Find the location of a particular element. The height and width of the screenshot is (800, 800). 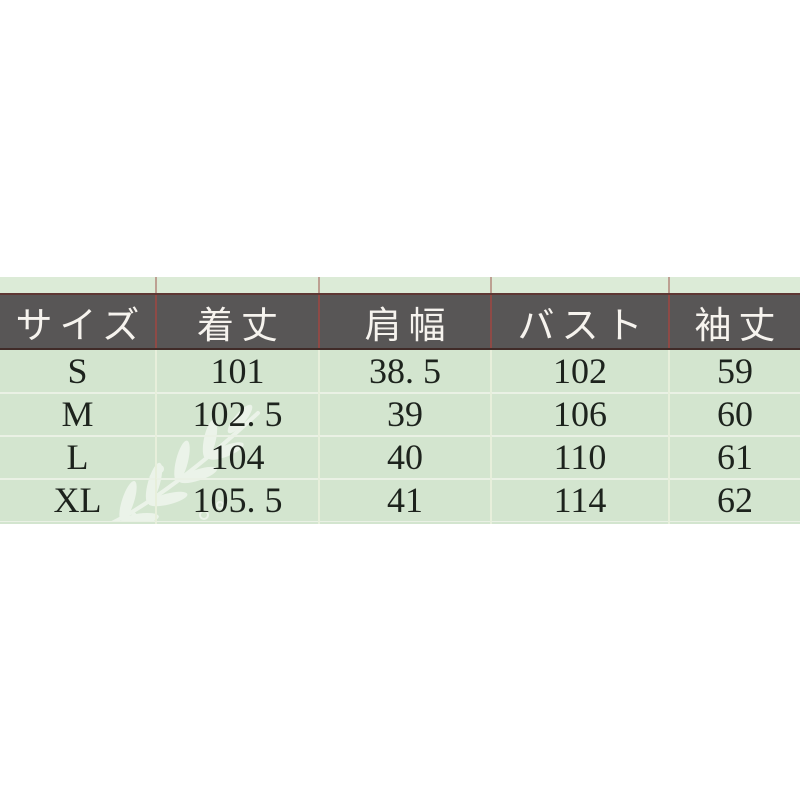

row-size-label: M is located at coordinates (77, 415).